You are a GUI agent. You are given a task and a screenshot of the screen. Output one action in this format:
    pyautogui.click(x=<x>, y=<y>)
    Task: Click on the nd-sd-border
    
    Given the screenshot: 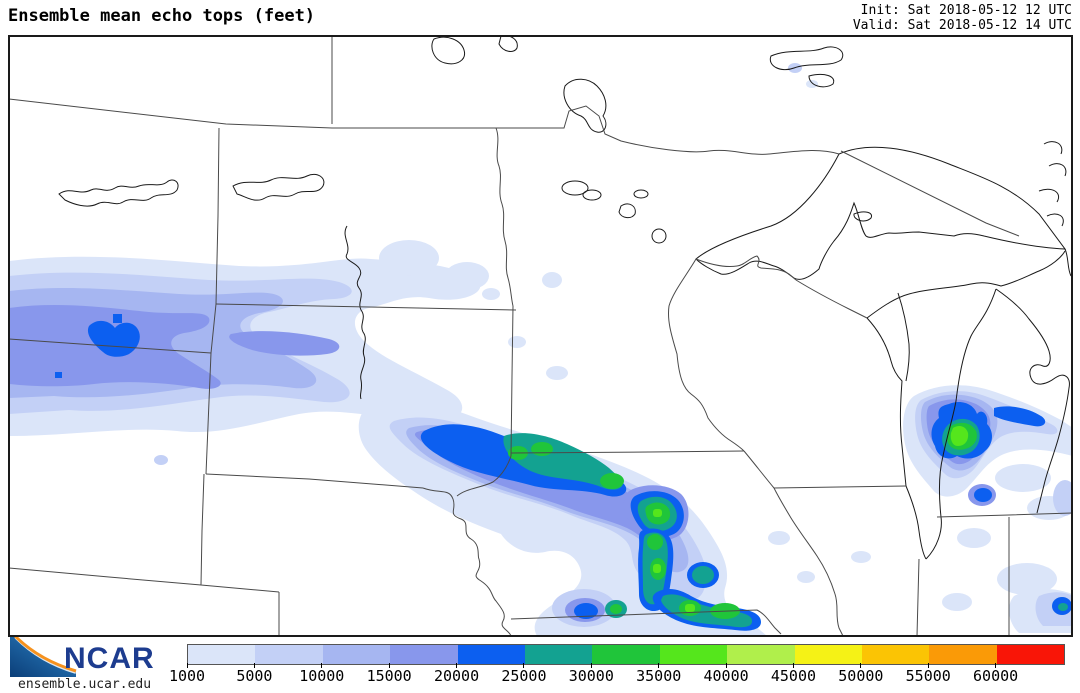 What is the action you would take?
    pyautogui.click(x=366, y=307)
    